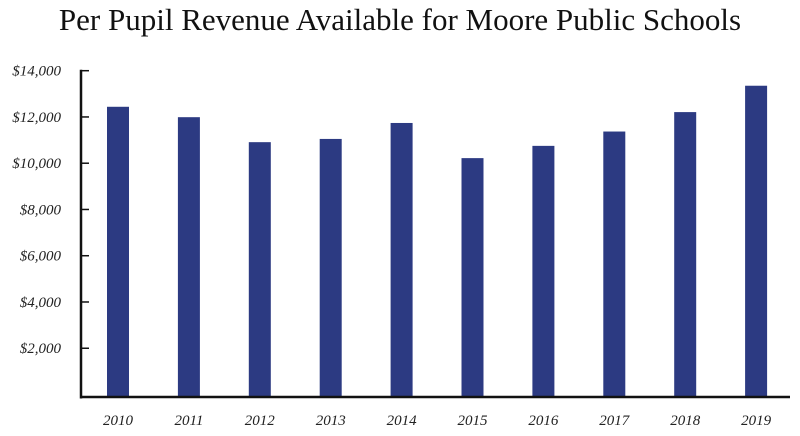  What do you see at coordinates (331, 421) in the screenshot?
I see `x-tick-label-2013: 2013` at bounding box center [331, 421].